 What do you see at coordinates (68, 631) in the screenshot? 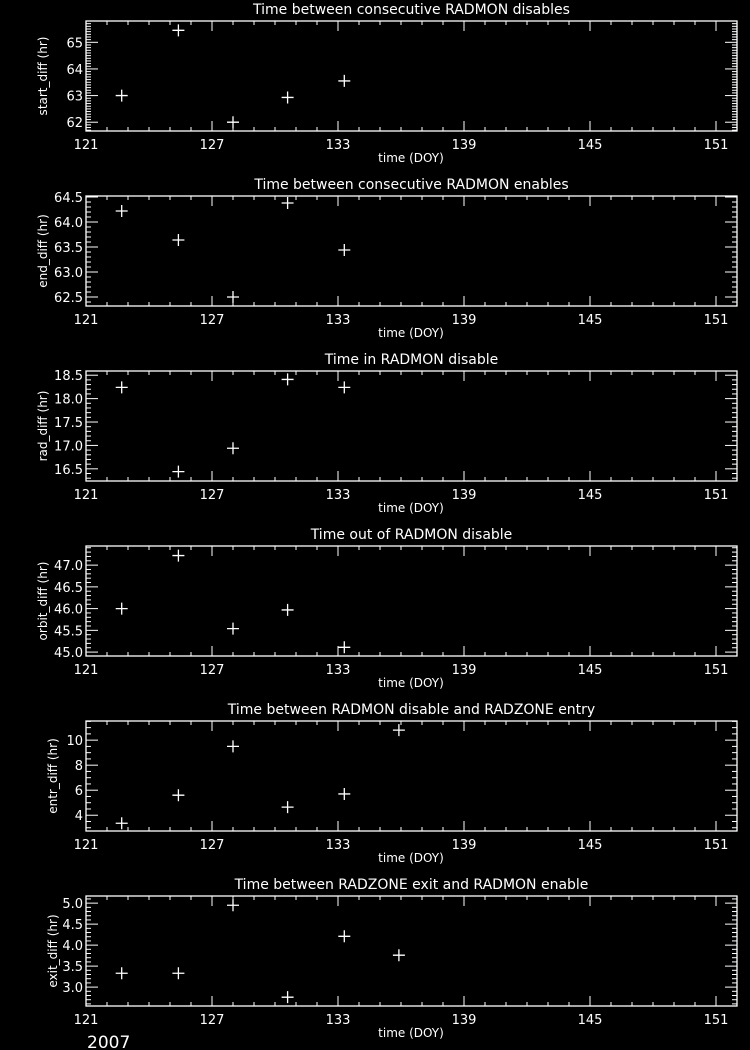
I see `y-tick-label: 45.5` at bounding box center [68, 631].